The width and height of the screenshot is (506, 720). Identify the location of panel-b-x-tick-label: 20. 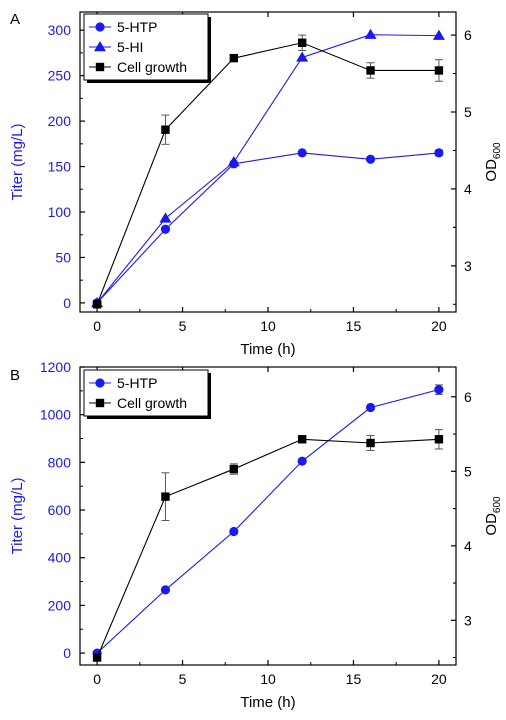
(439, 679).